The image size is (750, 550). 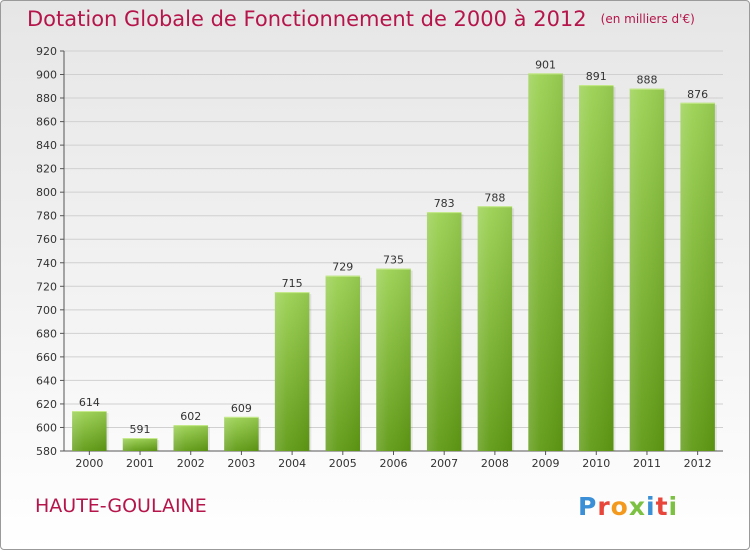 I want to click on data-label: 609, so click(x=241, y=408).